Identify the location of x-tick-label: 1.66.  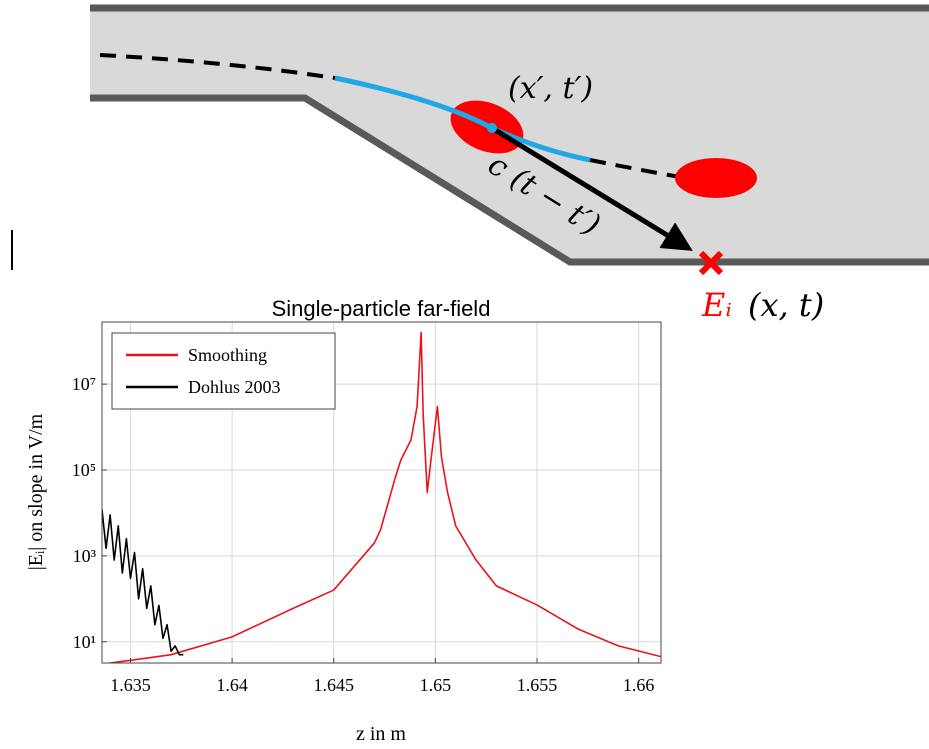
(639, 685).